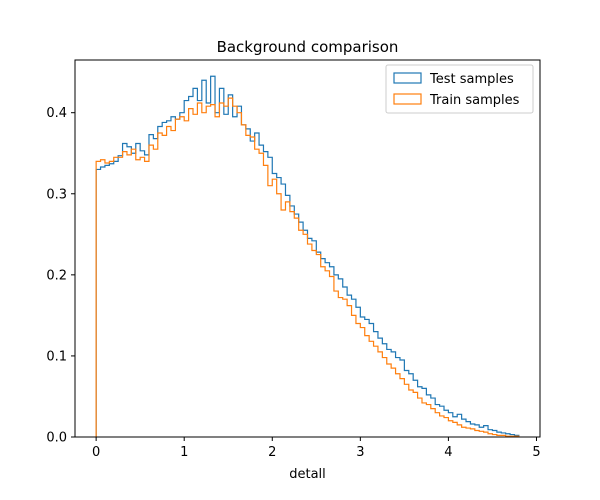  I want to click on x-tick-label: 4, so click(448, 452).